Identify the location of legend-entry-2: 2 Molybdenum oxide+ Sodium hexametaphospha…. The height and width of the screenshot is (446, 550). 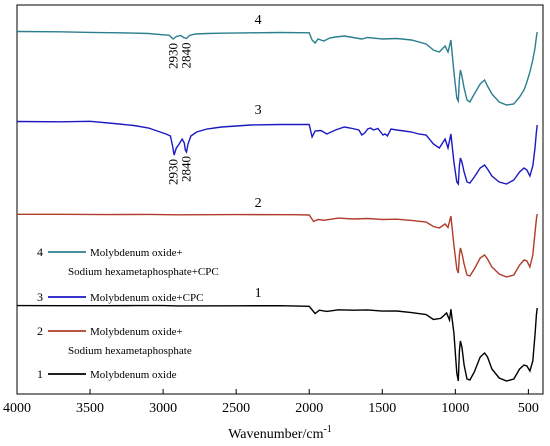
(114, 340).